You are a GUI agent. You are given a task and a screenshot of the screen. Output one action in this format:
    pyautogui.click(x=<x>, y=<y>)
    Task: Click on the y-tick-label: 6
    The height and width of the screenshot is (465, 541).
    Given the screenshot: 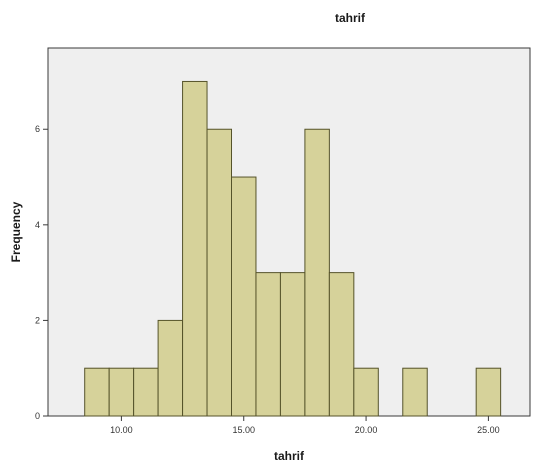 What is the action you would take?
    pyautogui.click(x=37, y=129)
    